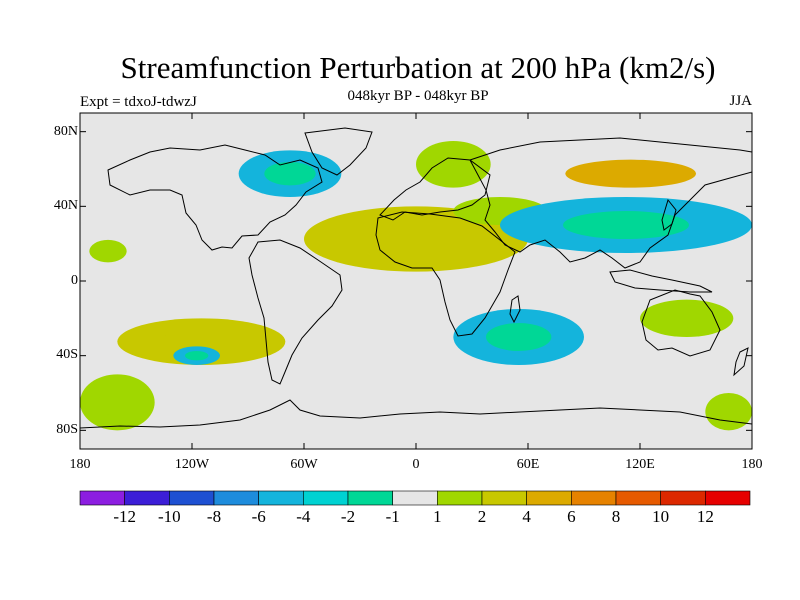 This screenshot has height=600, width=800. What do you see at coordinates (435, 189) in the screenshot?
I see `coastline-europe` at bounding box center [435, 189].